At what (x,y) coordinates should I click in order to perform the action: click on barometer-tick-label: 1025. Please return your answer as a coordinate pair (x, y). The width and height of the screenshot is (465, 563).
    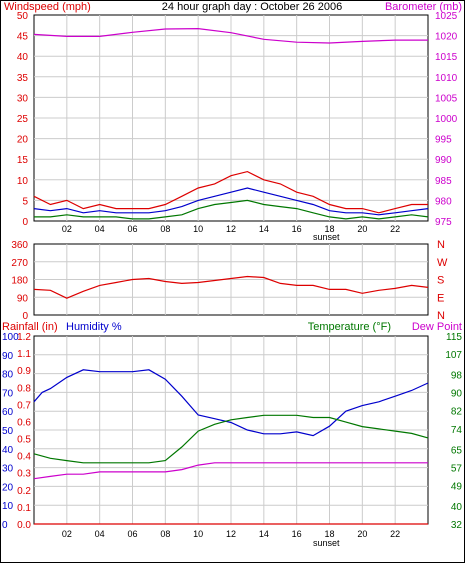
    Looking at the image, I should click on (446, 16).